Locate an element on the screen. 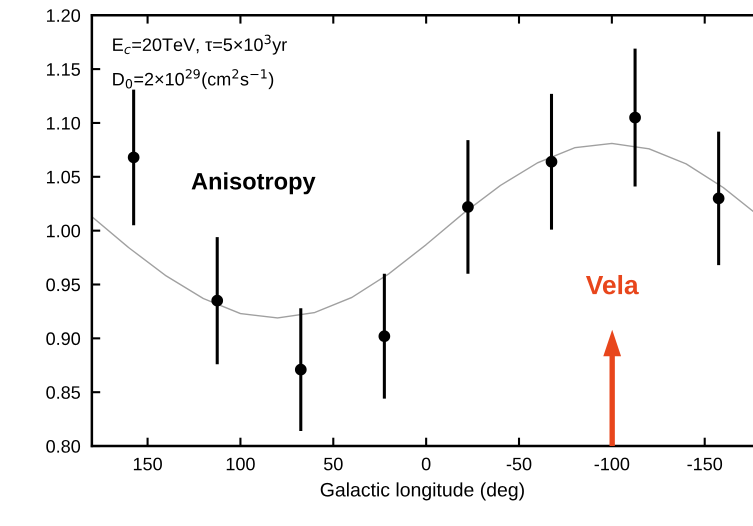 The width and height of the screenshot is (753, 526). y-tick-label: 0.90 is located at coordinates (63, 339).